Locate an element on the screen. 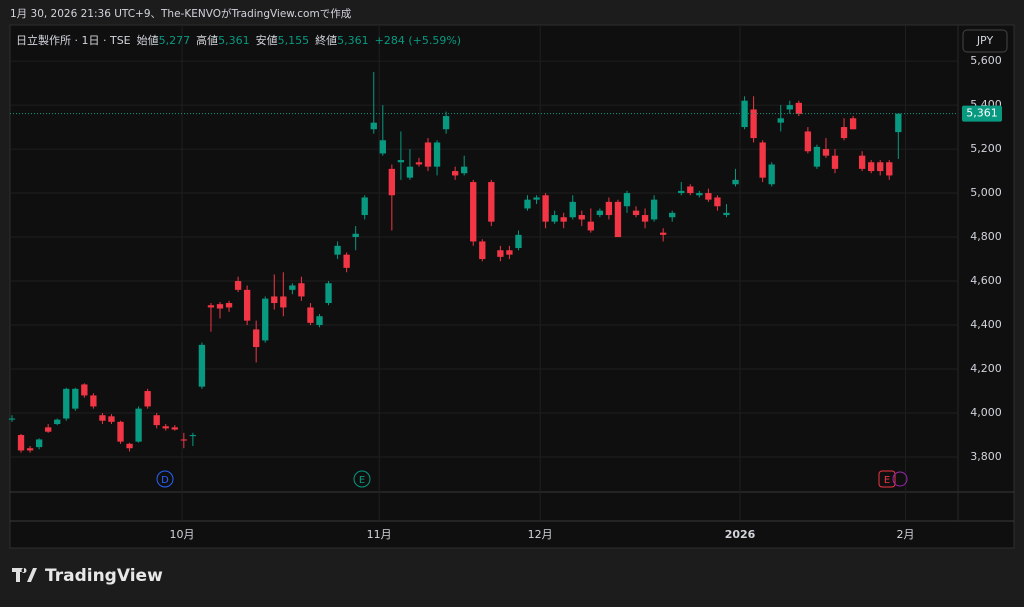 This screenshot has height=607, width=1024. x-tick-label: 2月 is located at coordinates (906, 534).